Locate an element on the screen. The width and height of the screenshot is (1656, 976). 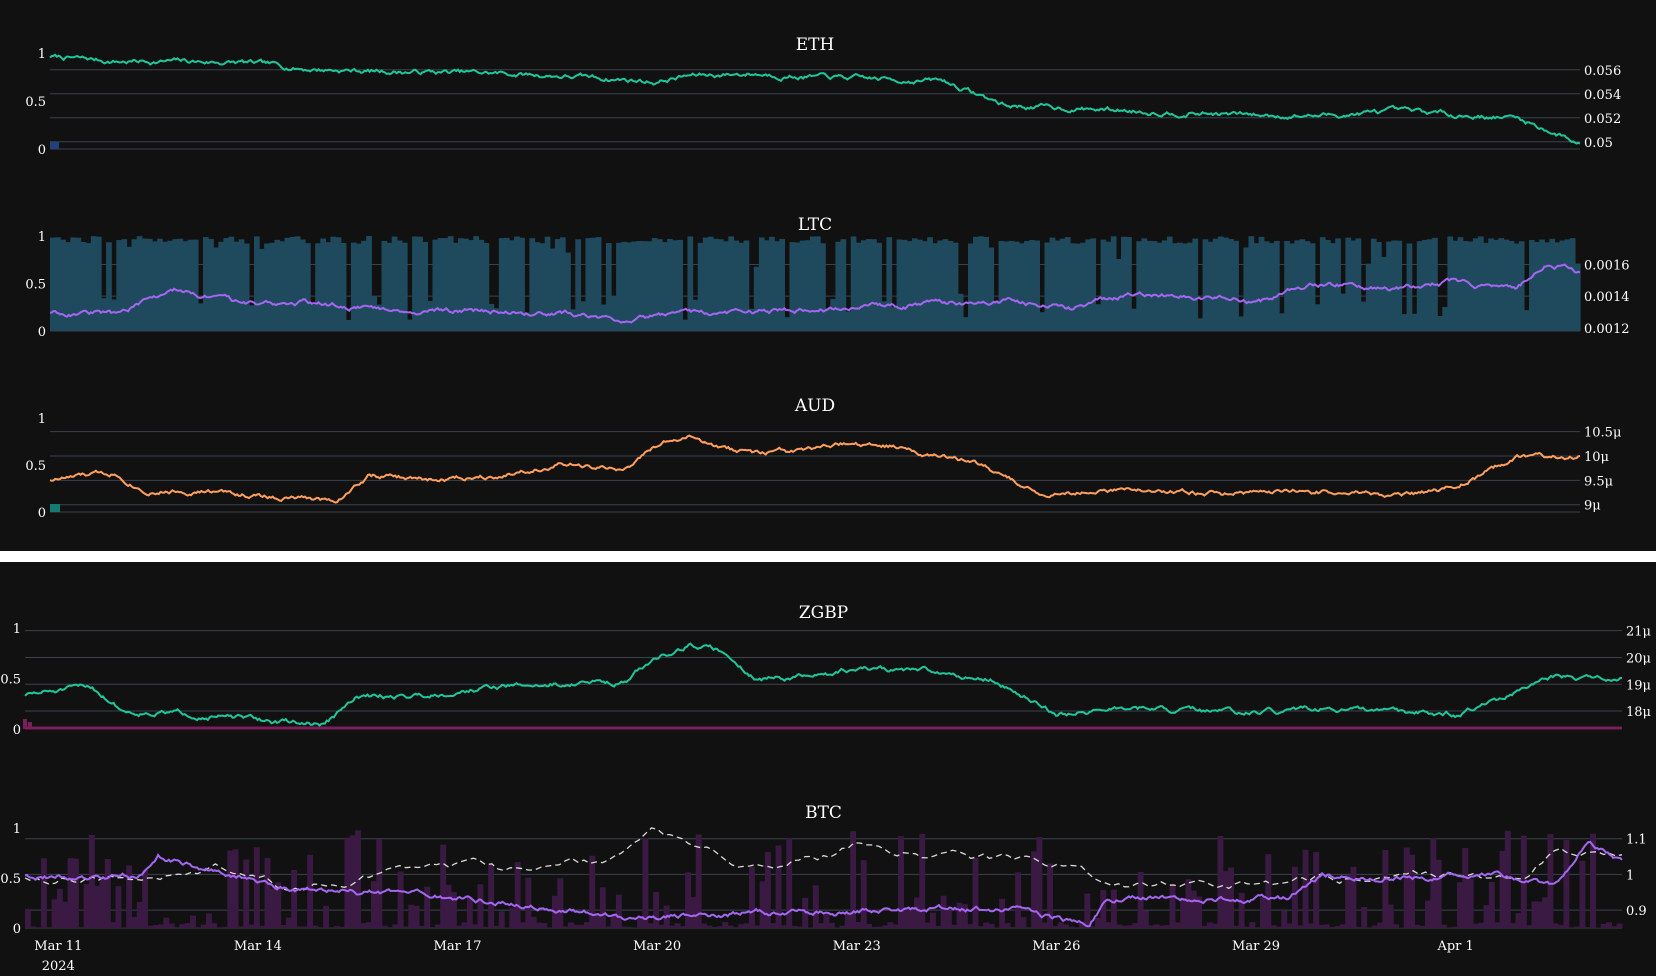
left-tick-label: 1 is located at coordinates (42, 54).